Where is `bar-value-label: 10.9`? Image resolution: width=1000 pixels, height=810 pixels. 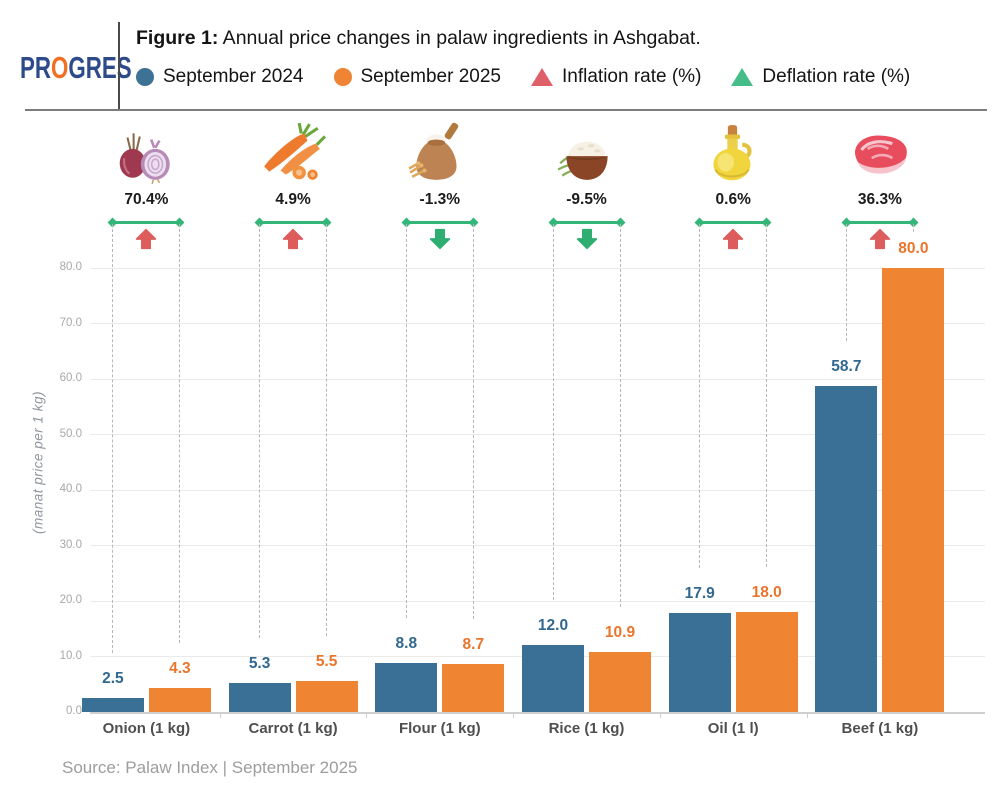
bar-value-label: 10.9 is located at coordinates (620, 632).